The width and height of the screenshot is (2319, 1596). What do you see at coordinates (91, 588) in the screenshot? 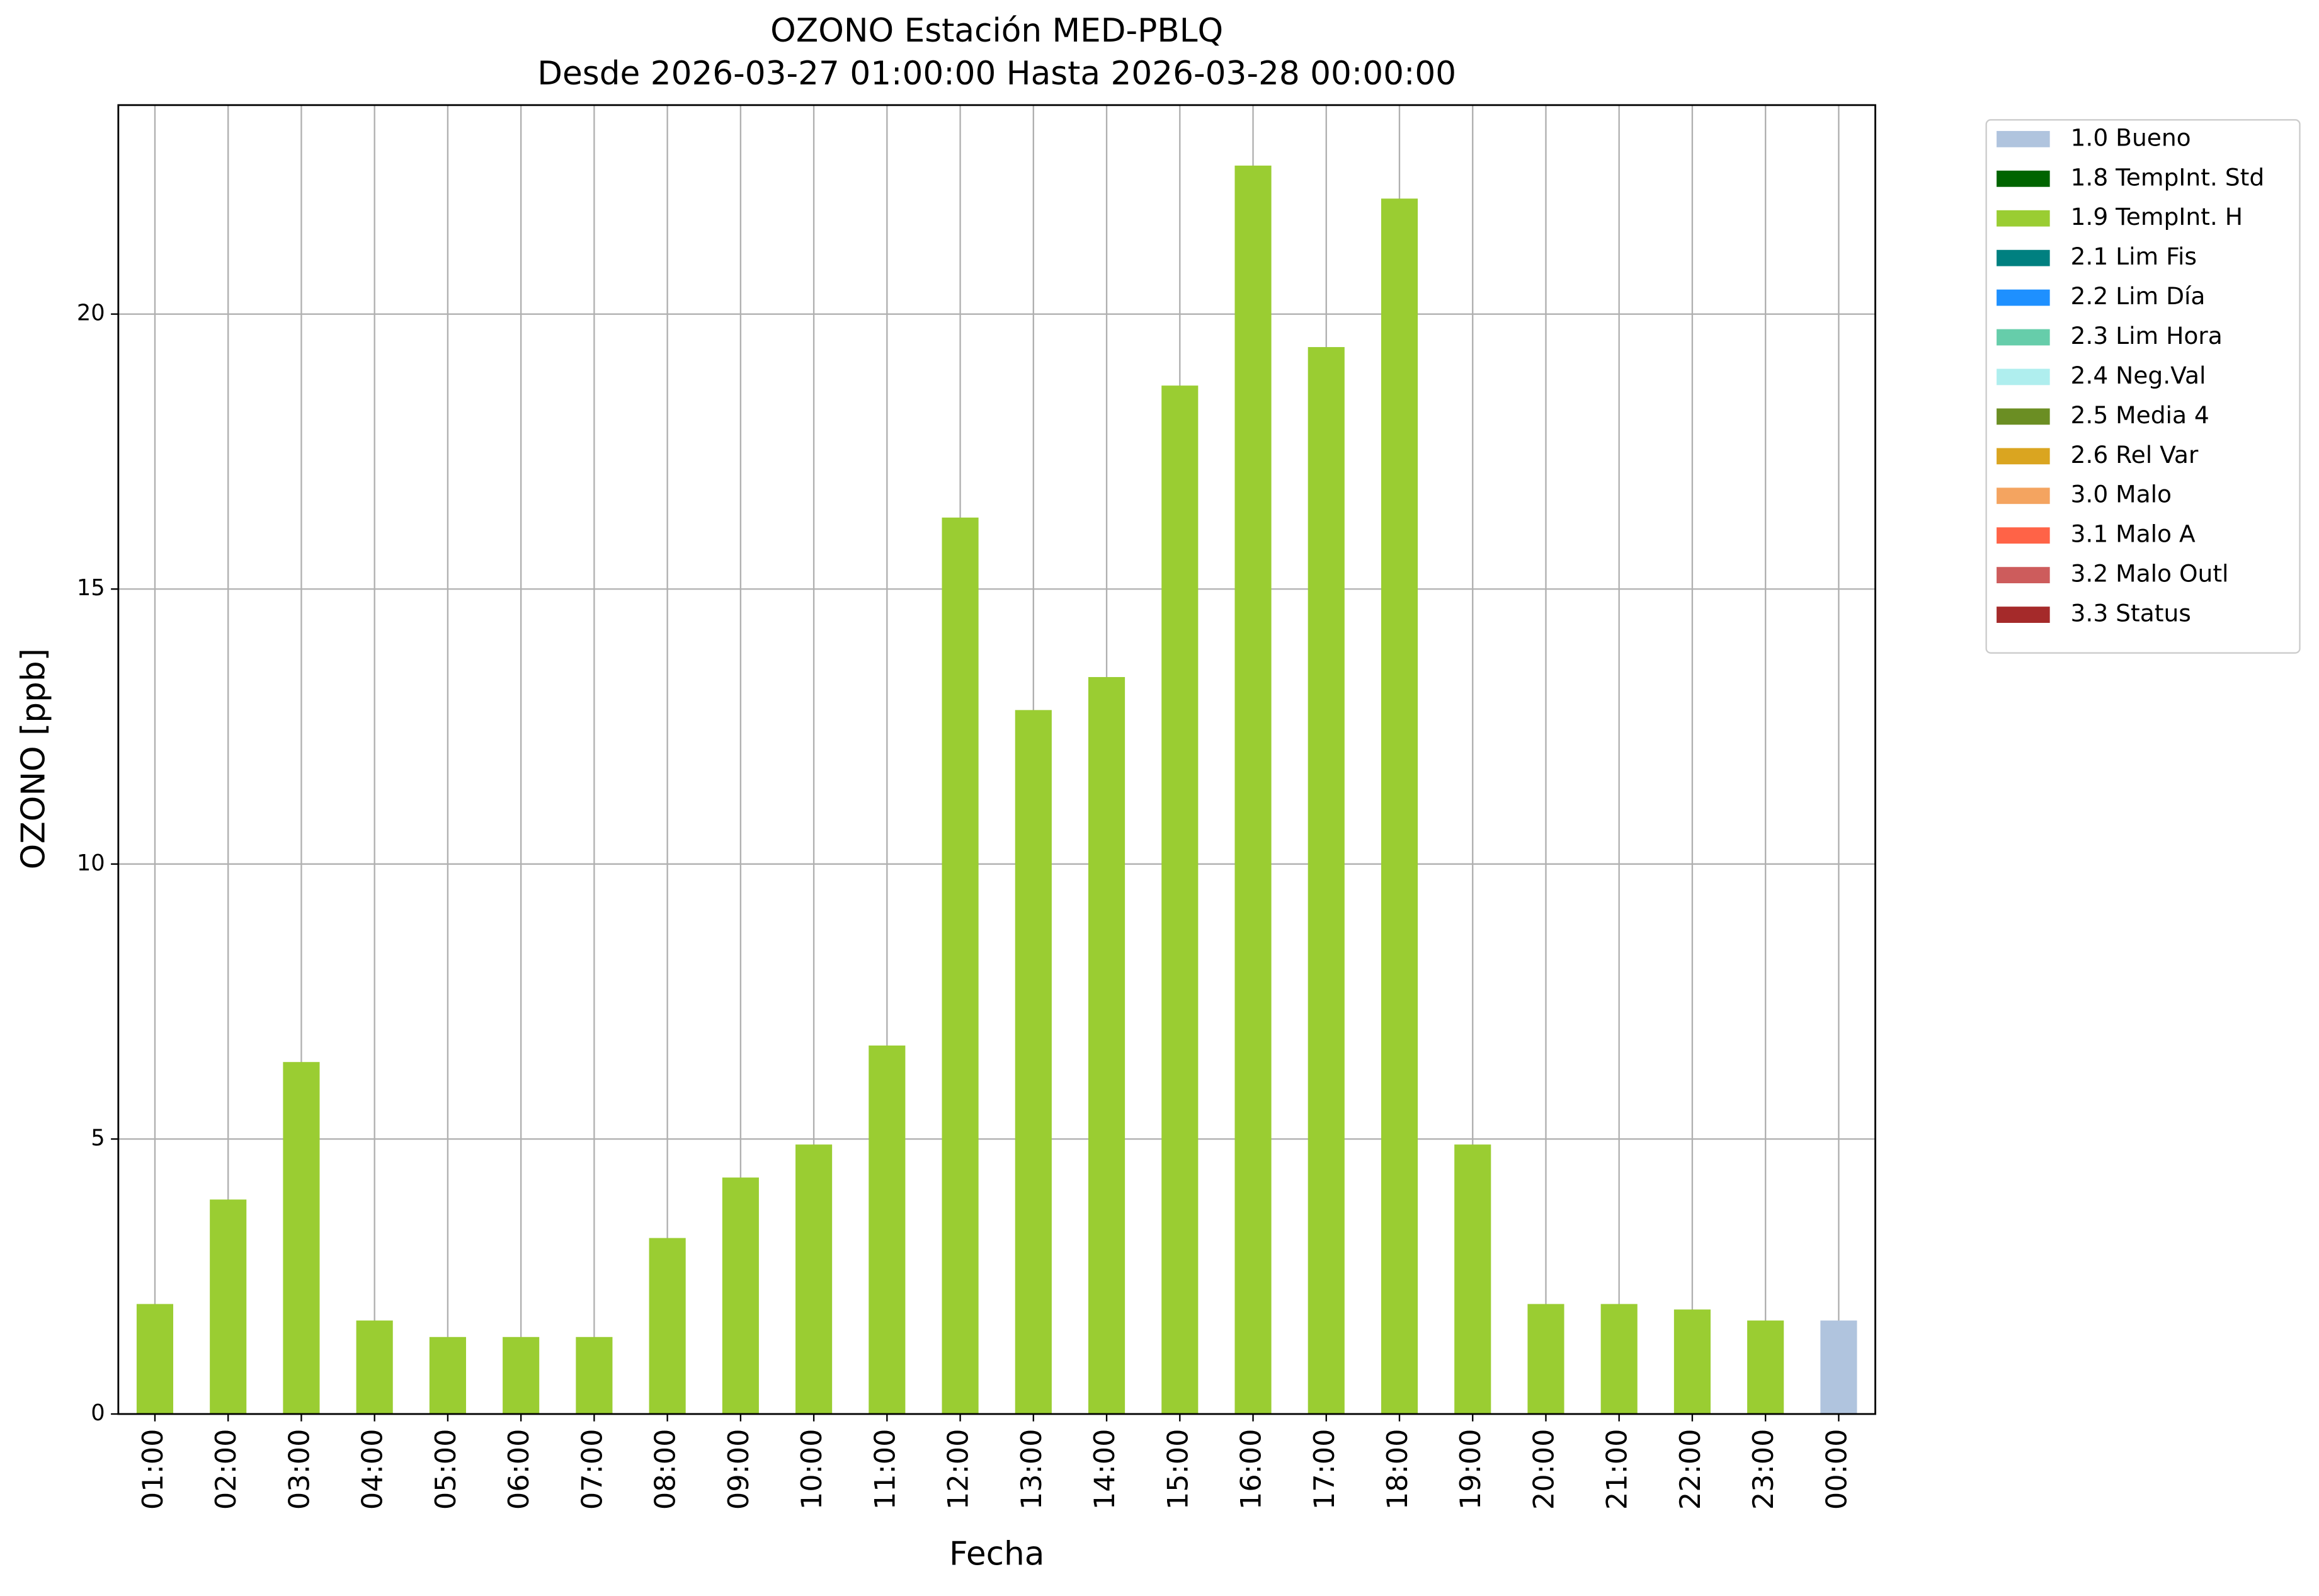
I see `y-tick-label: 15` at bounding box center [91, 588].